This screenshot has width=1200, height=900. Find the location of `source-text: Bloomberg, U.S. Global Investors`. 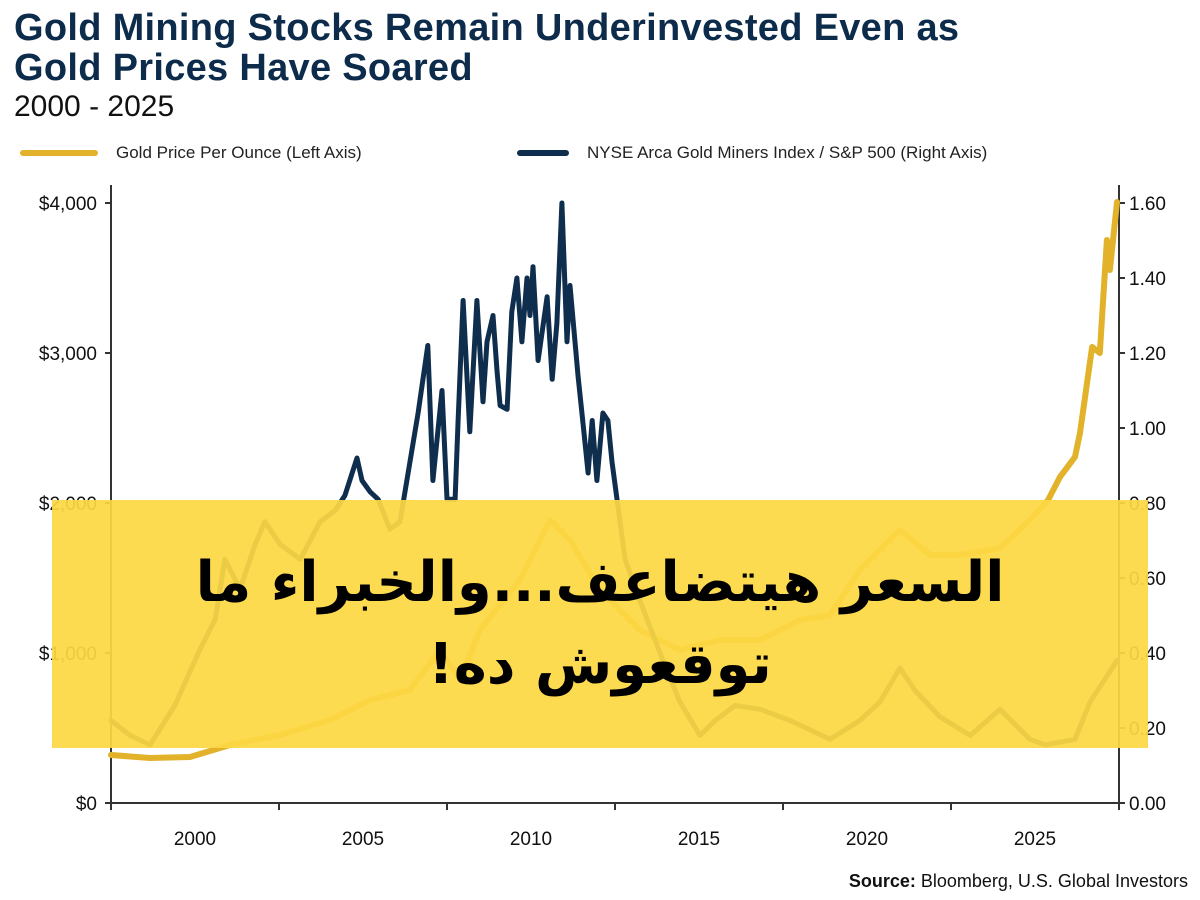

source-text: Bloomberg, U.S. Global Investors is located at coordinates (1054, 881).